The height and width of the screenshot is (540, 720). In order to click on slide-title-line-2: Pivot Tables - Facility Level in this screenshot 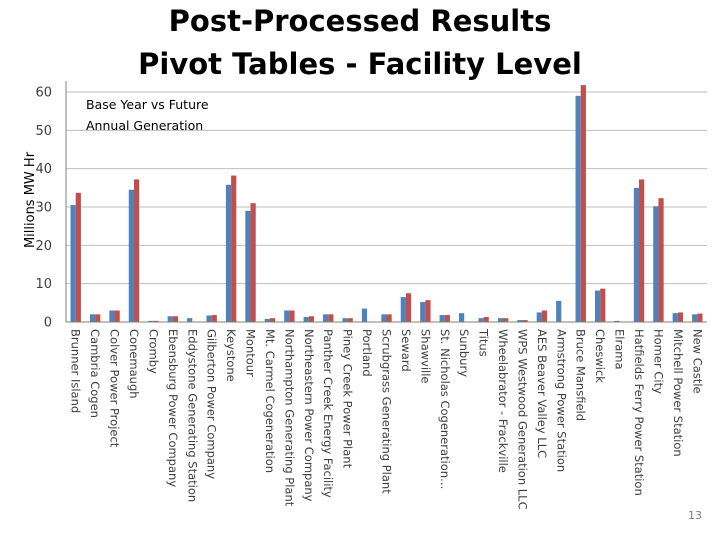, I will do `click(360, 64)`.